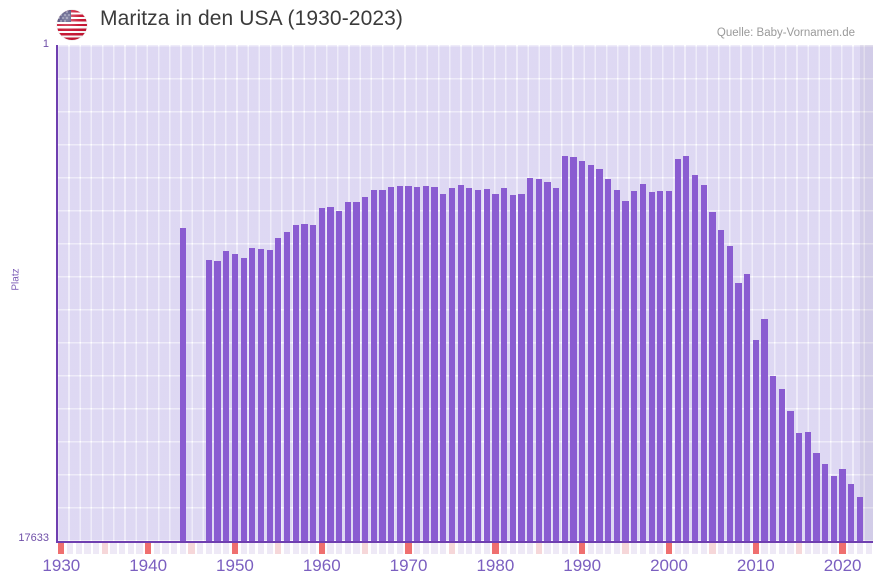 Image resolution: width=873 pixels, height=587 pixels. I want to click on x-tick-major, so click(321, 548).